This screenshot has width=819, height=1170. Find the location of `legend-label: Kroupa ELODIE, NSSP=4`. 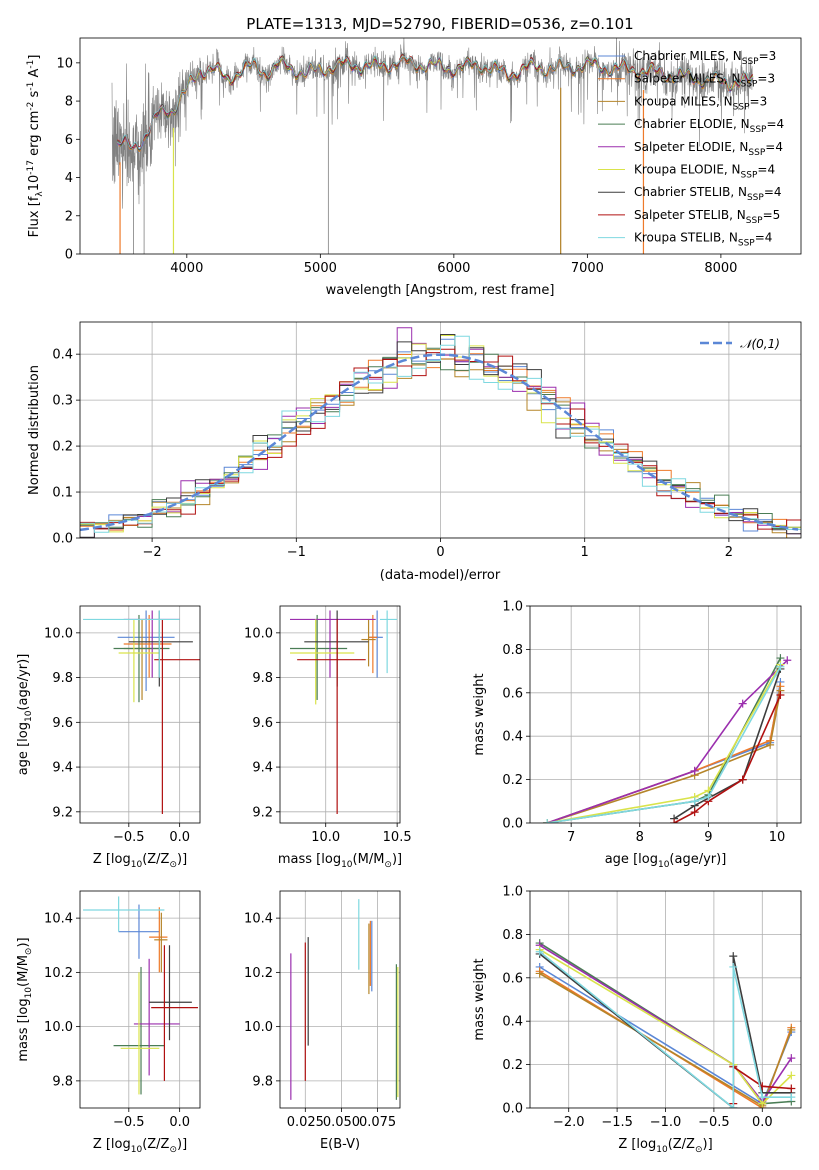

legend-label: Kroupa ELODIE, NSSP=4 is located at coordinates (704, 172).